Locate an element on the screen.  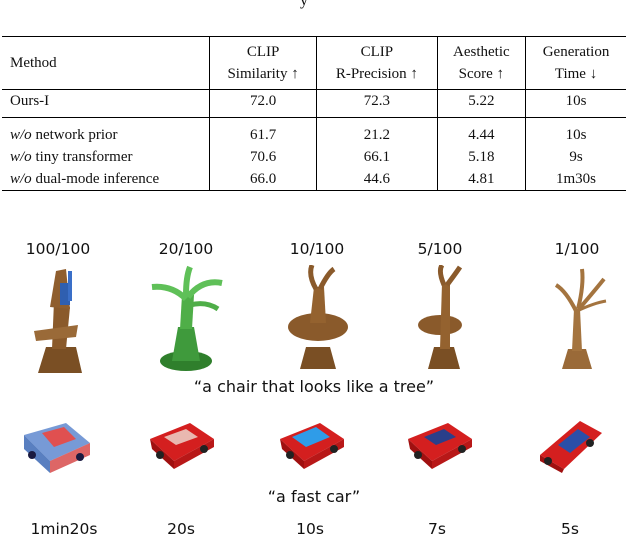
table-row: w/o tiny transformer 70.6 66.1 5.18 9s is located at coordinates (314, 157).